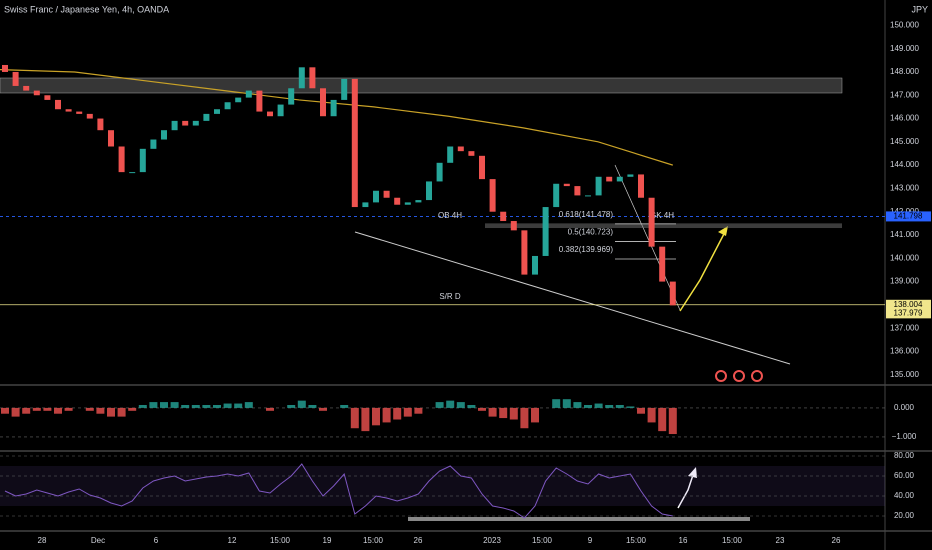  Describe the element at coordinates (591, 232) in the screenshot. I see `fib-label: 0.5(140.723)` at that location.